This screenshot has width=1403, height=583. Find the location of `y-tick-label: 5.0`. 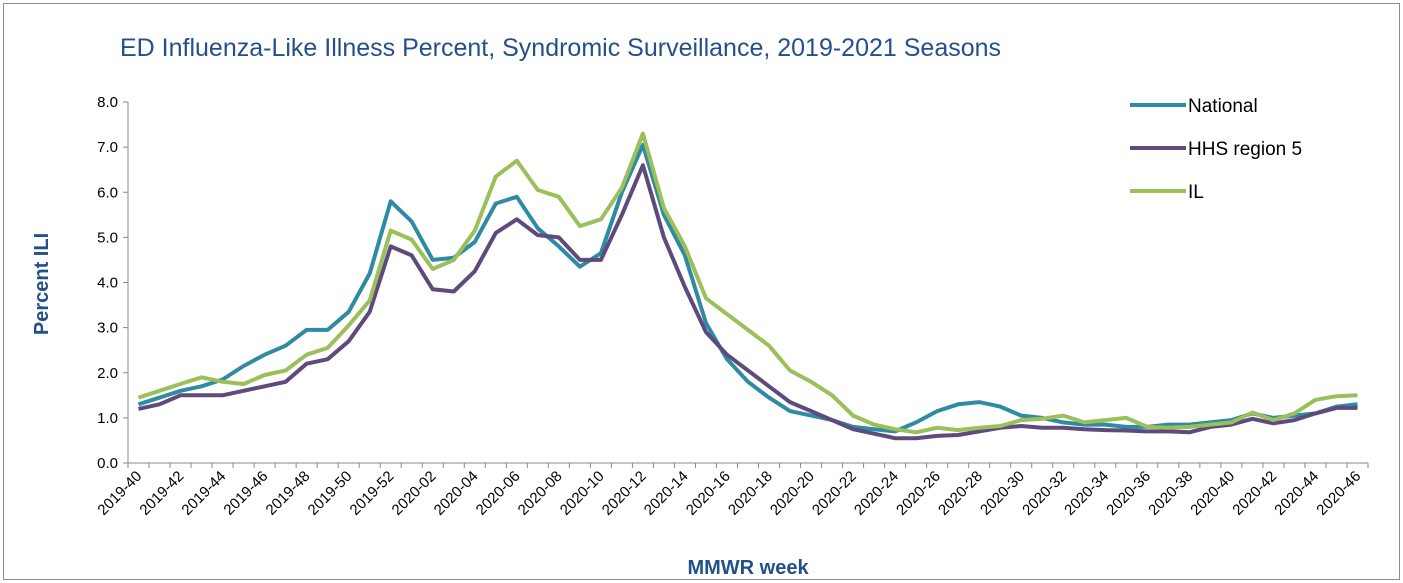

y-tick-label: 5.0 is located at coordinates (107, 237).